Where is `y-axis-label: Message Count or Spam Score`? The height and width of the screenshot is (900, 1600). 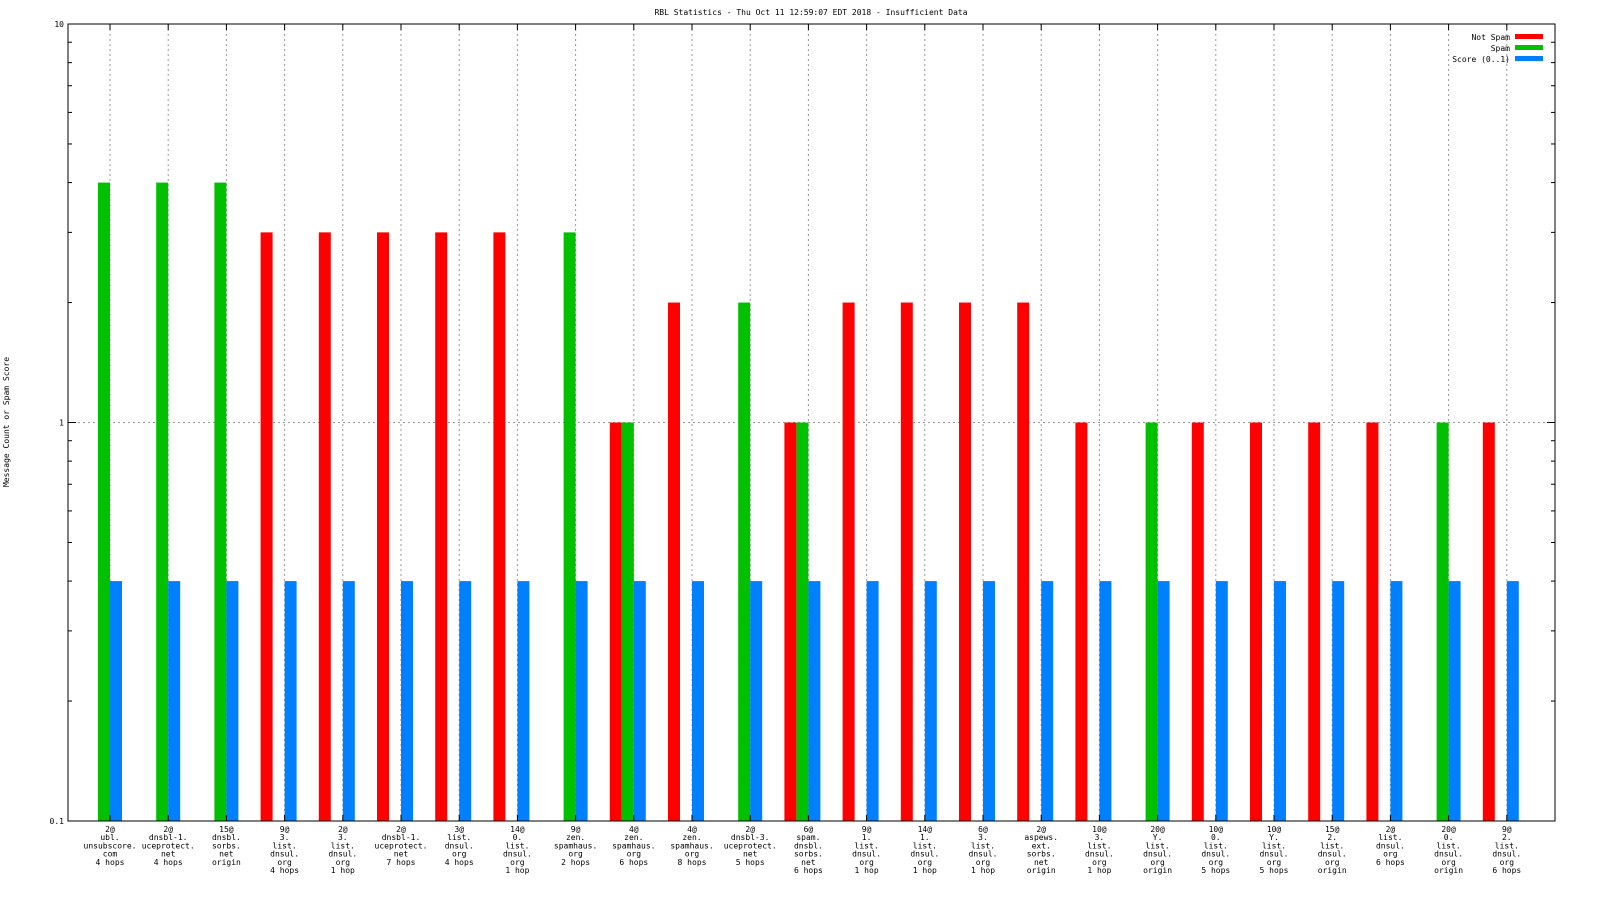 y-axis-label: Message Count or Spam Score is located at coordinates (6, 422).